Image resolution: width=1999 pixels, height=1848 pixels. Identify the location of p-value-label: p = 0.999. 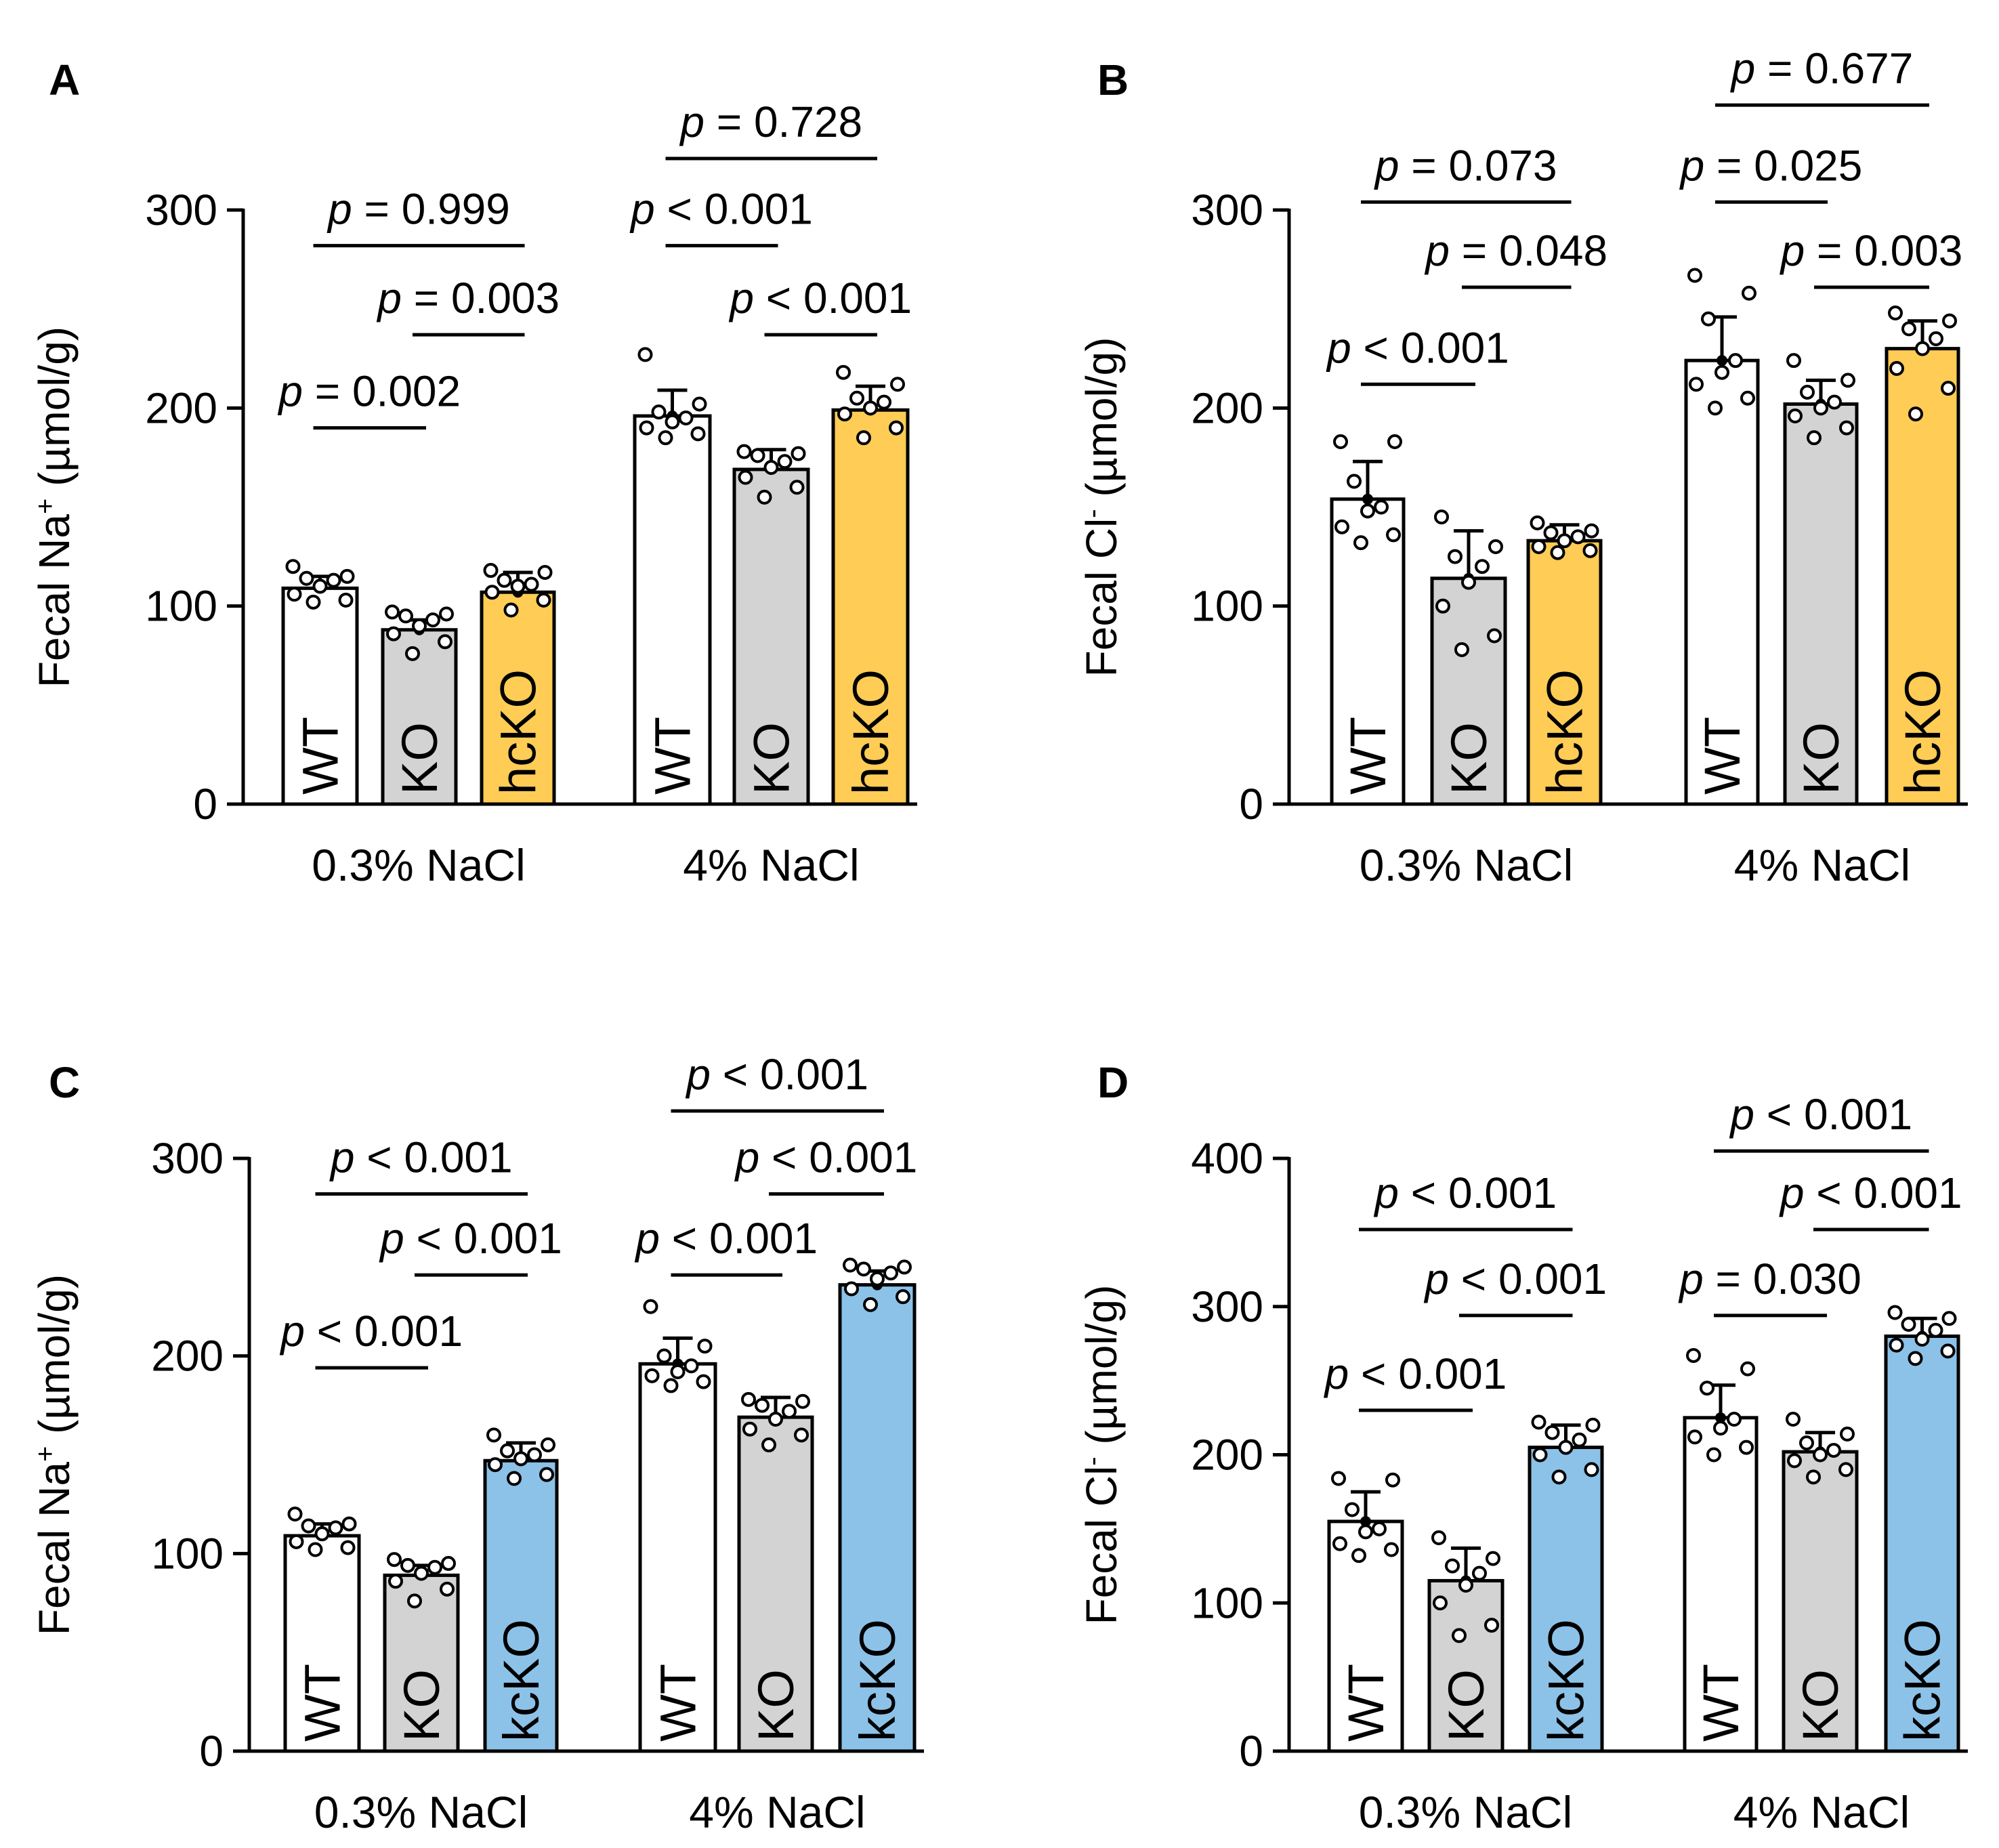
(418, 209).